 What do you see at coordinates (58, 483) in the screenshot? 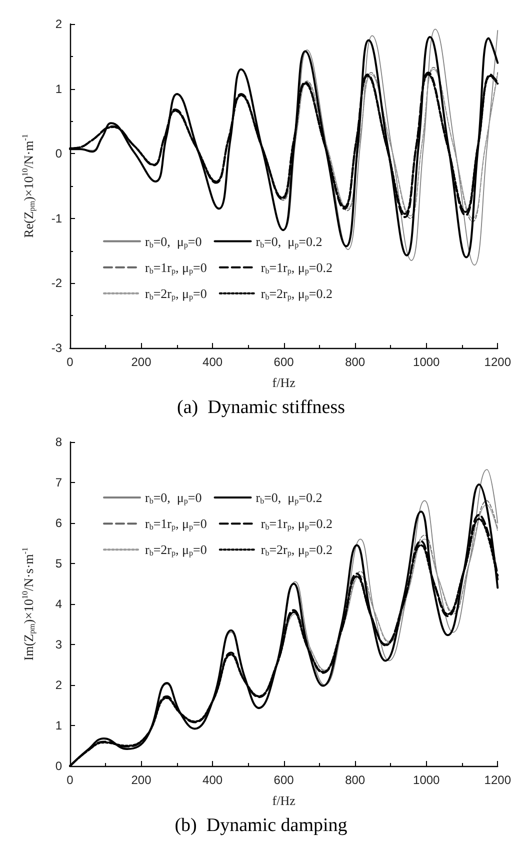
I see `y-tick-label: 7` at bounding box center [58, 483].